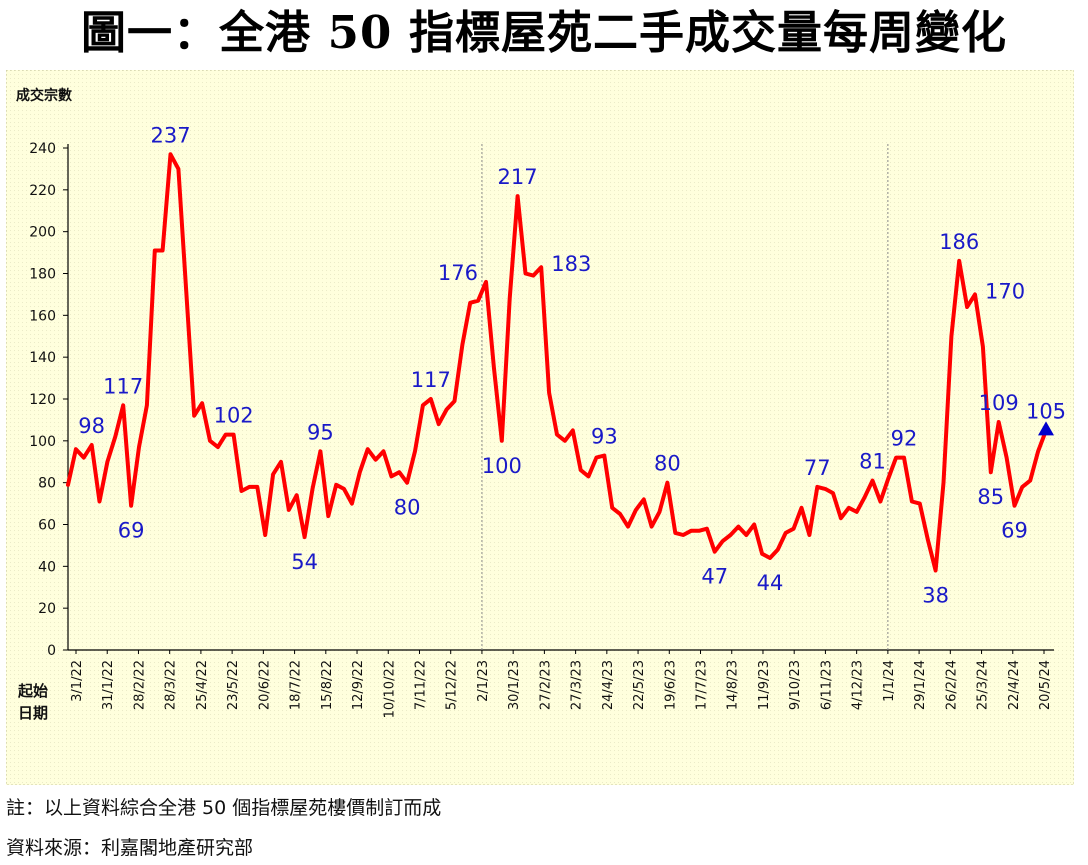 The image size is (1088, 865). Describe the element at coordinates (202, 685) in the screenshot. I see `x-tick-label: 25/4/22` at that location.